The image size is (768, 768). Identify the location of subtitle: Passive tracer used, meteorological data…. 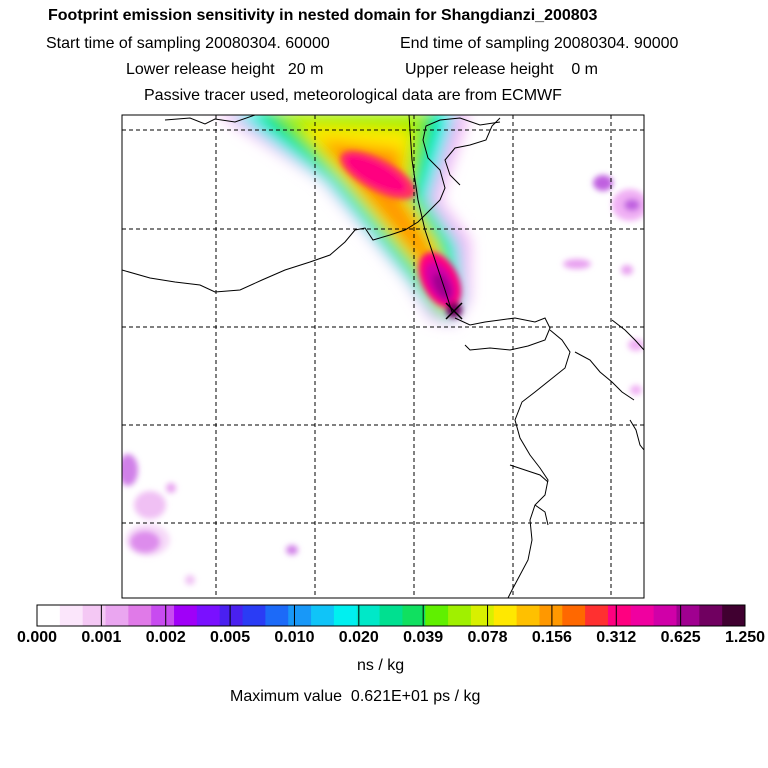
(353, 95).